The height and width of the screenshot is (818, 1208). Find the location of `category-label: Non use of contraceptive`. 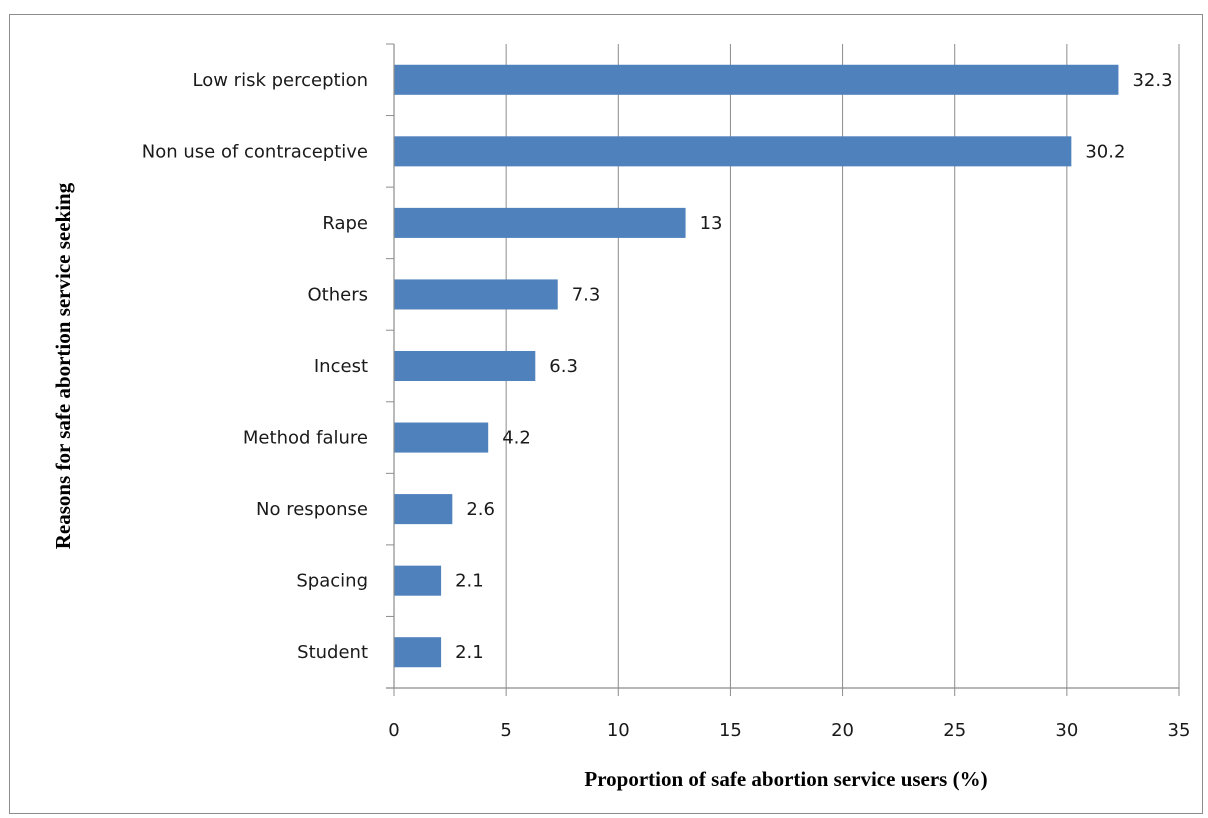

category-label: Non use of contraceptive is located at coordinates (255, 151).